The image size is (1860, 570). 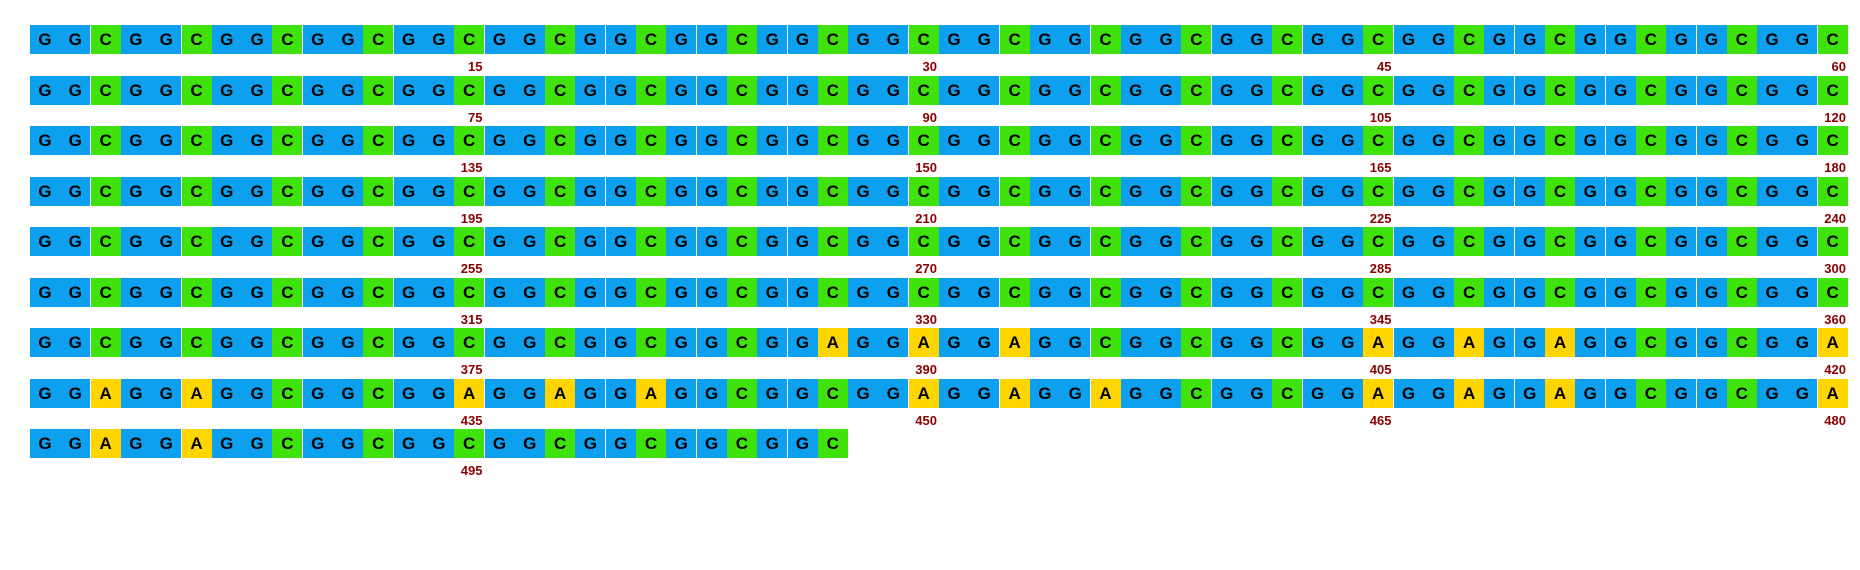 What do you see at coordinates (1835, 420) in the screenshot?
I see `position-label: 480` at bounding box center [1835, 420].